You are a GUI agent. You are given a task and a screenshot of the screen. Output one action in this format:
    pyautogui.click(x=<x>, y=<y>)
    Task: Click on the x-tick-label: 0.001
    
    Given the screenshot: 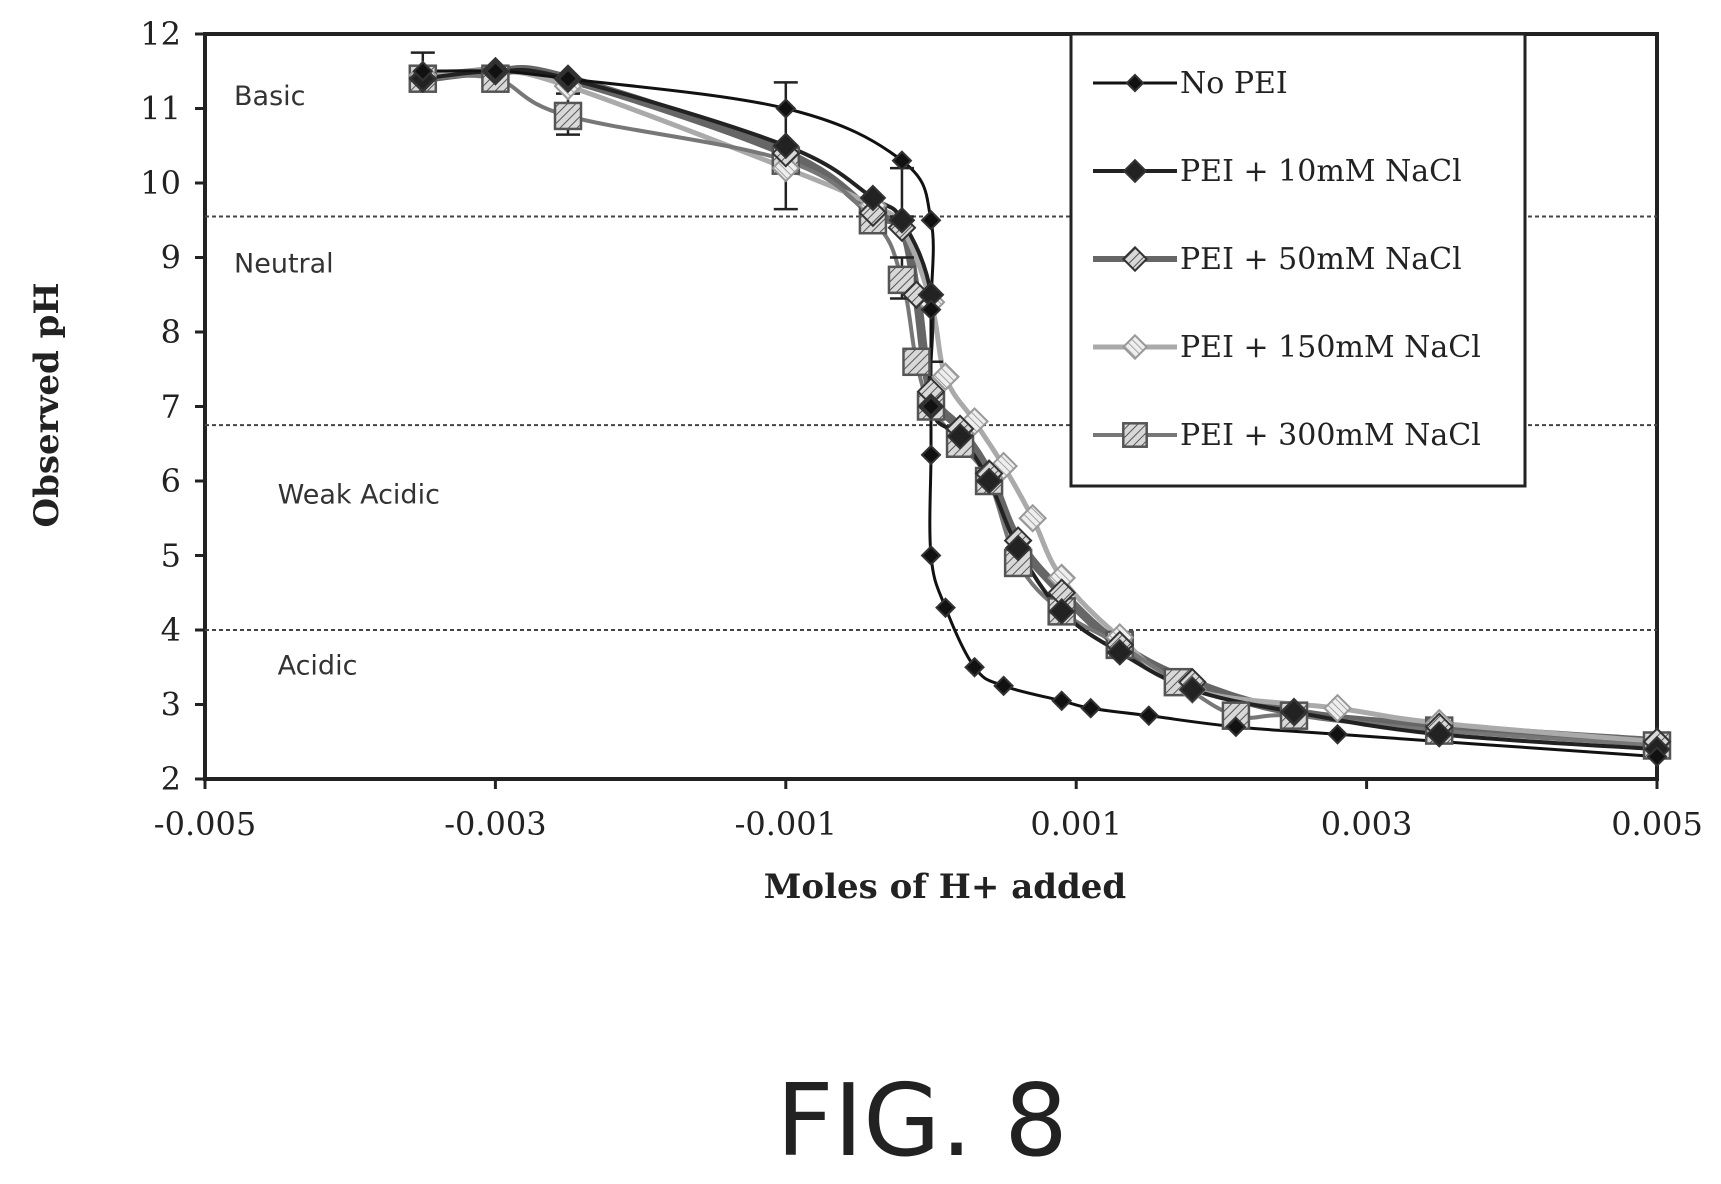 What is the action you would take?
    pyautogui.click(x=1076, y=824)
    